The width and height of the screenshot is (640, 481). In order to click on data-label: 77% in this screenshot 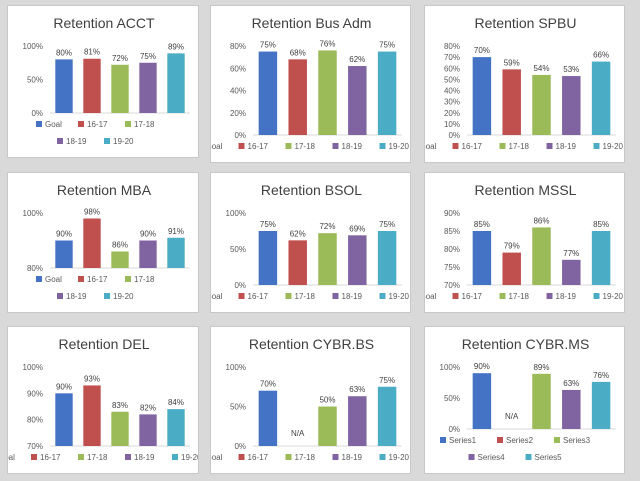, I will do `click(571, 253)`.